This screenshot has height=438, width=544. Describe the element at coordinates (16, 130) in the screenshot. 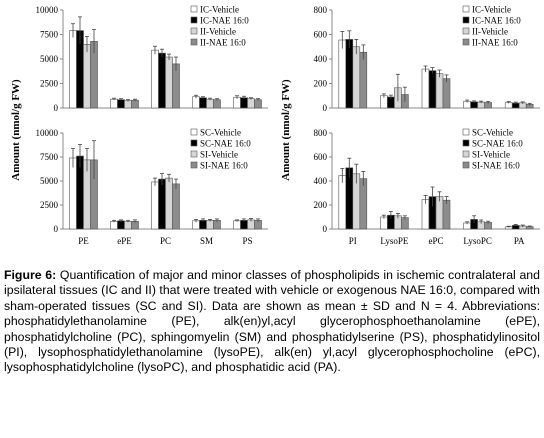

I see `y-axis-label-left: Amount (nmol/g FW)` at that location.